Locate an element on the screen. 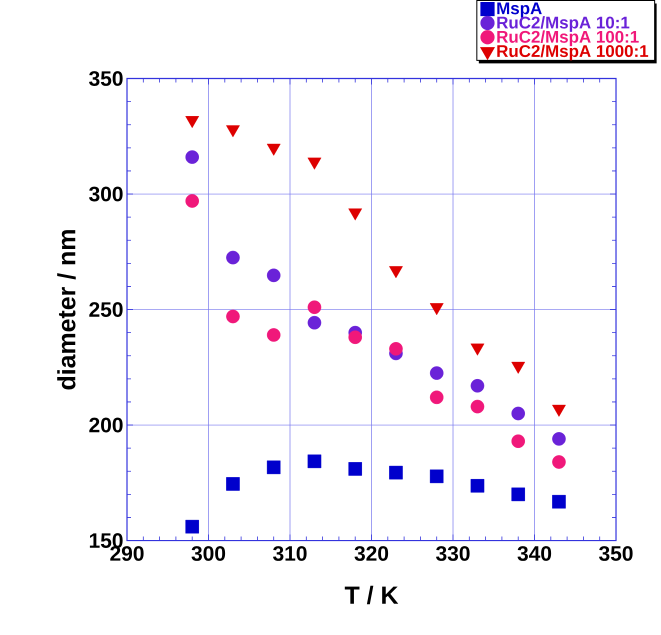  y-tick-label: 200 is located at coordinates (106, 425).